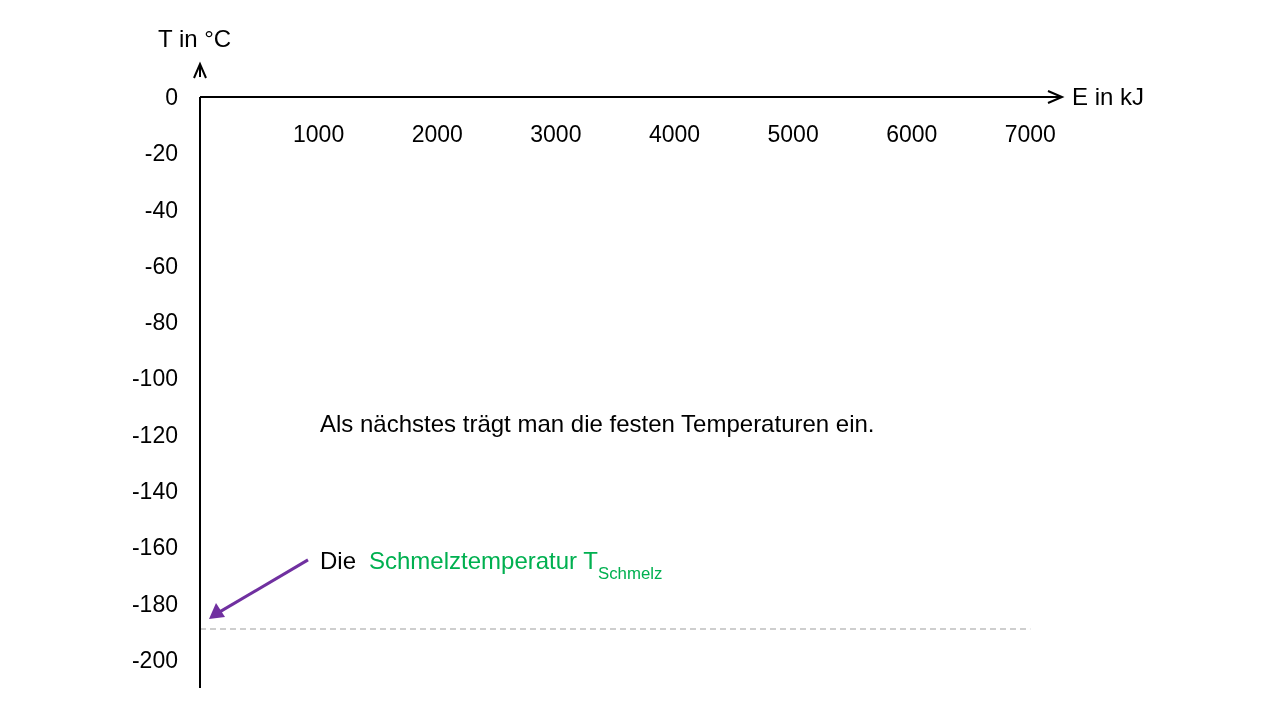  I want to click on x-tick-label: 5000, so click(793, 134).